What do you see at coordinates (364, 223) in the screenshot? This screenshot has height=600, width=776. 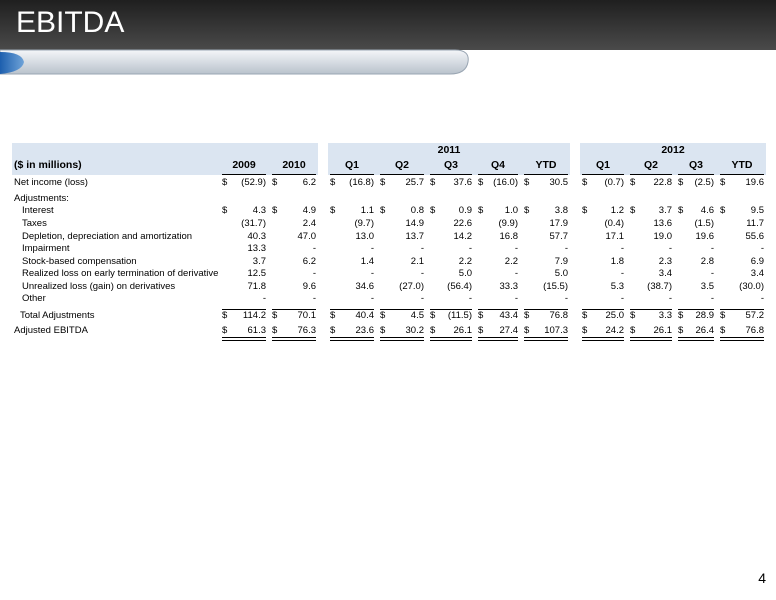 I see `cell-value: (9.7)` at bounding box center [364, 223].